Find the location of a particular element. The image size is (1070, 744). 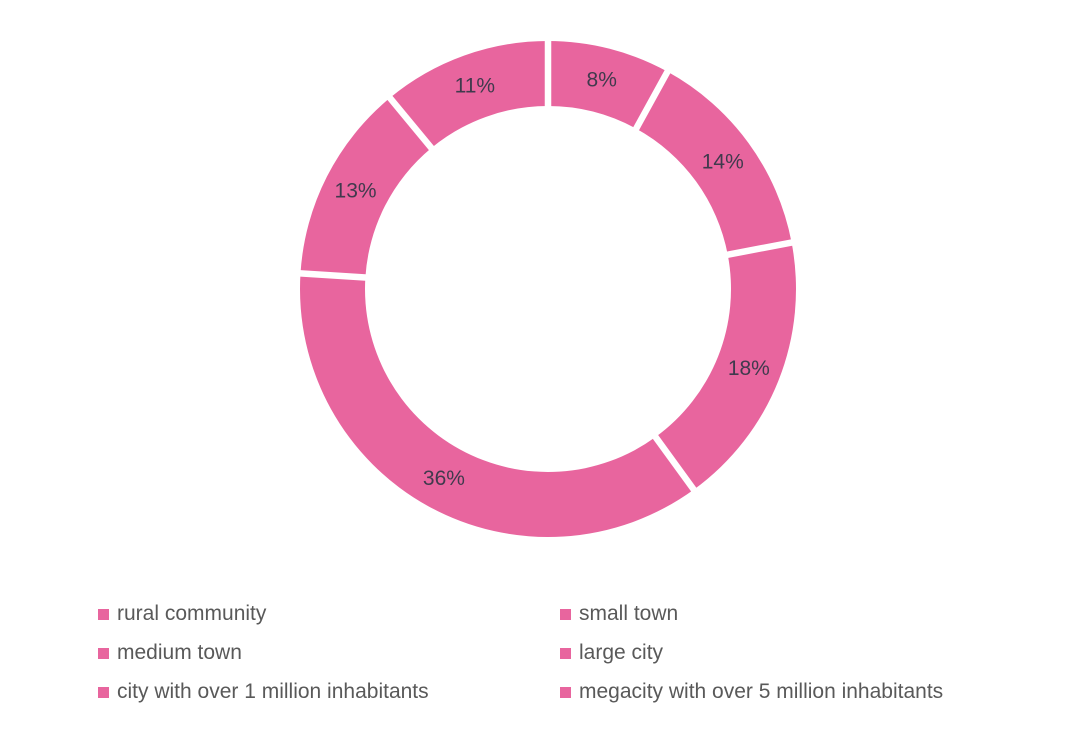

legend-label: medium town is located at coordinates (179, 652).